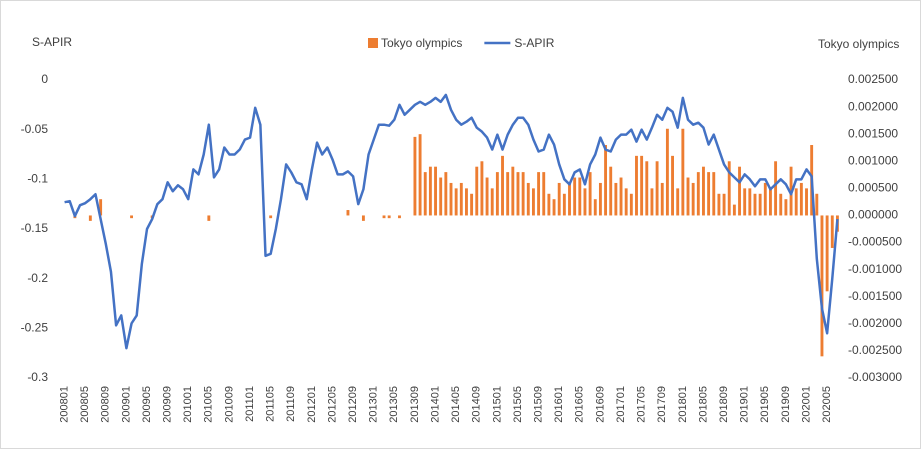 Image resolution: width=922 pixels, height=451 pixels. What do you see at coordinates (37, 278) in the screenshot?
I see `y-tick-label: -0.2` at bounding box center [37, 278].